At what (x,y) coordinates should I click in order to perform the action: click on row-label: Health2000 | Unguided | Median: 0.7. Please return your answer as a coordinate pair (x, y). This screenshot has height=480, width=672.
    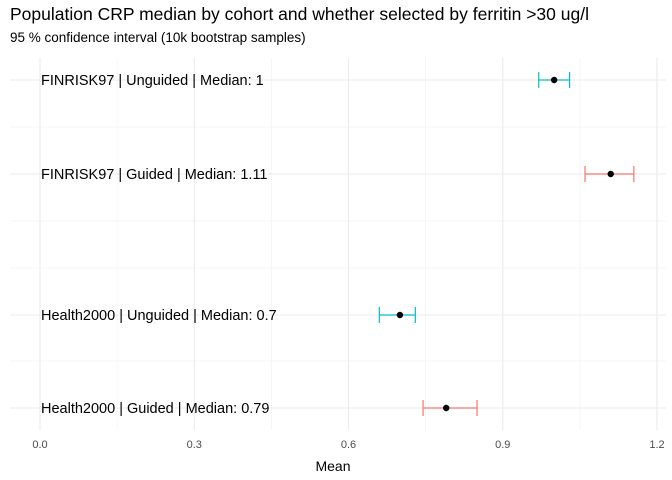
    Looking at the image, I should click on (159, 316).